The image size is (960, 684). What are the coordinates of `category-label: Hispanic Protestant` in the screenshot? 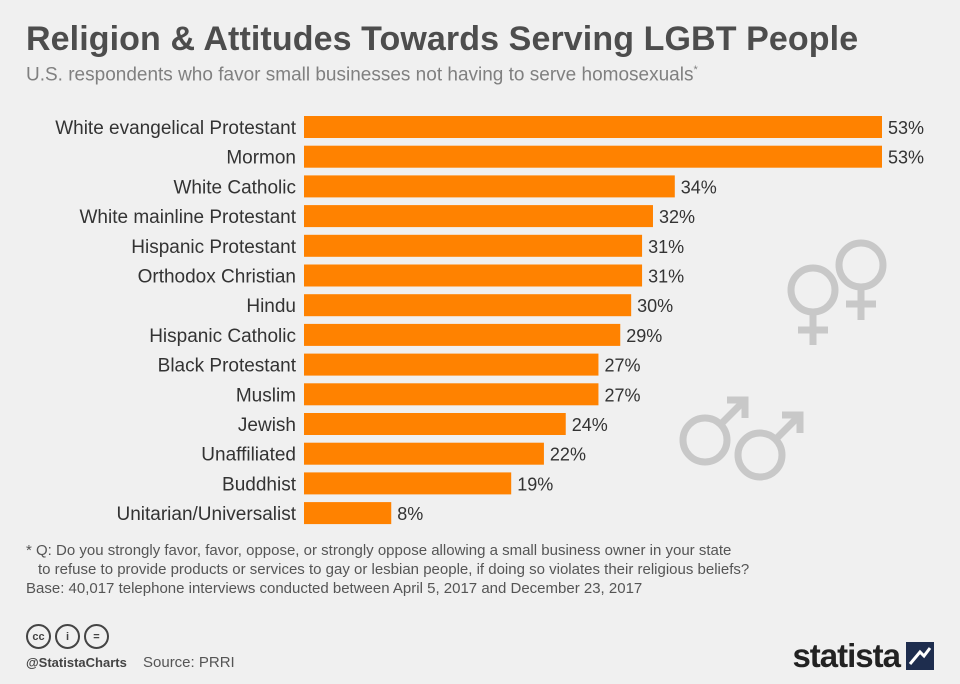 It's located at (213, 247).